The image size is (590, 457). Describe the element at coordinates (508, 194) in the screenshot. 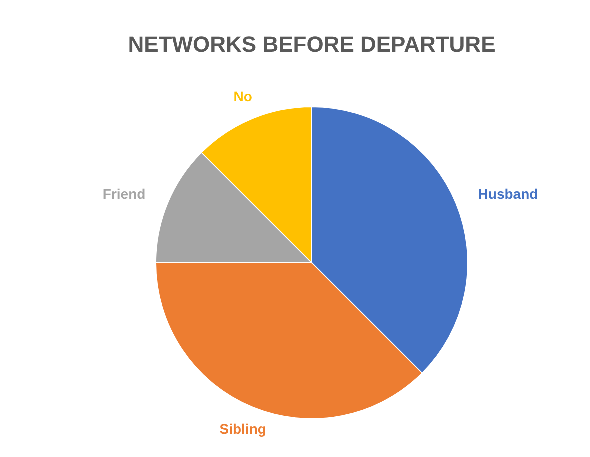

I see `slice-label: Husband` at that location.